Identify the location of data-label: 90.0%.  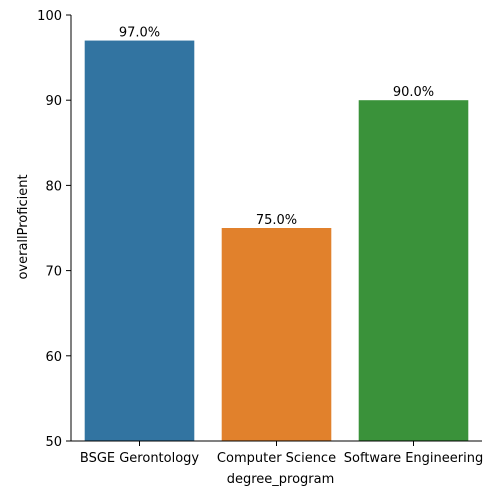
(413, 92).